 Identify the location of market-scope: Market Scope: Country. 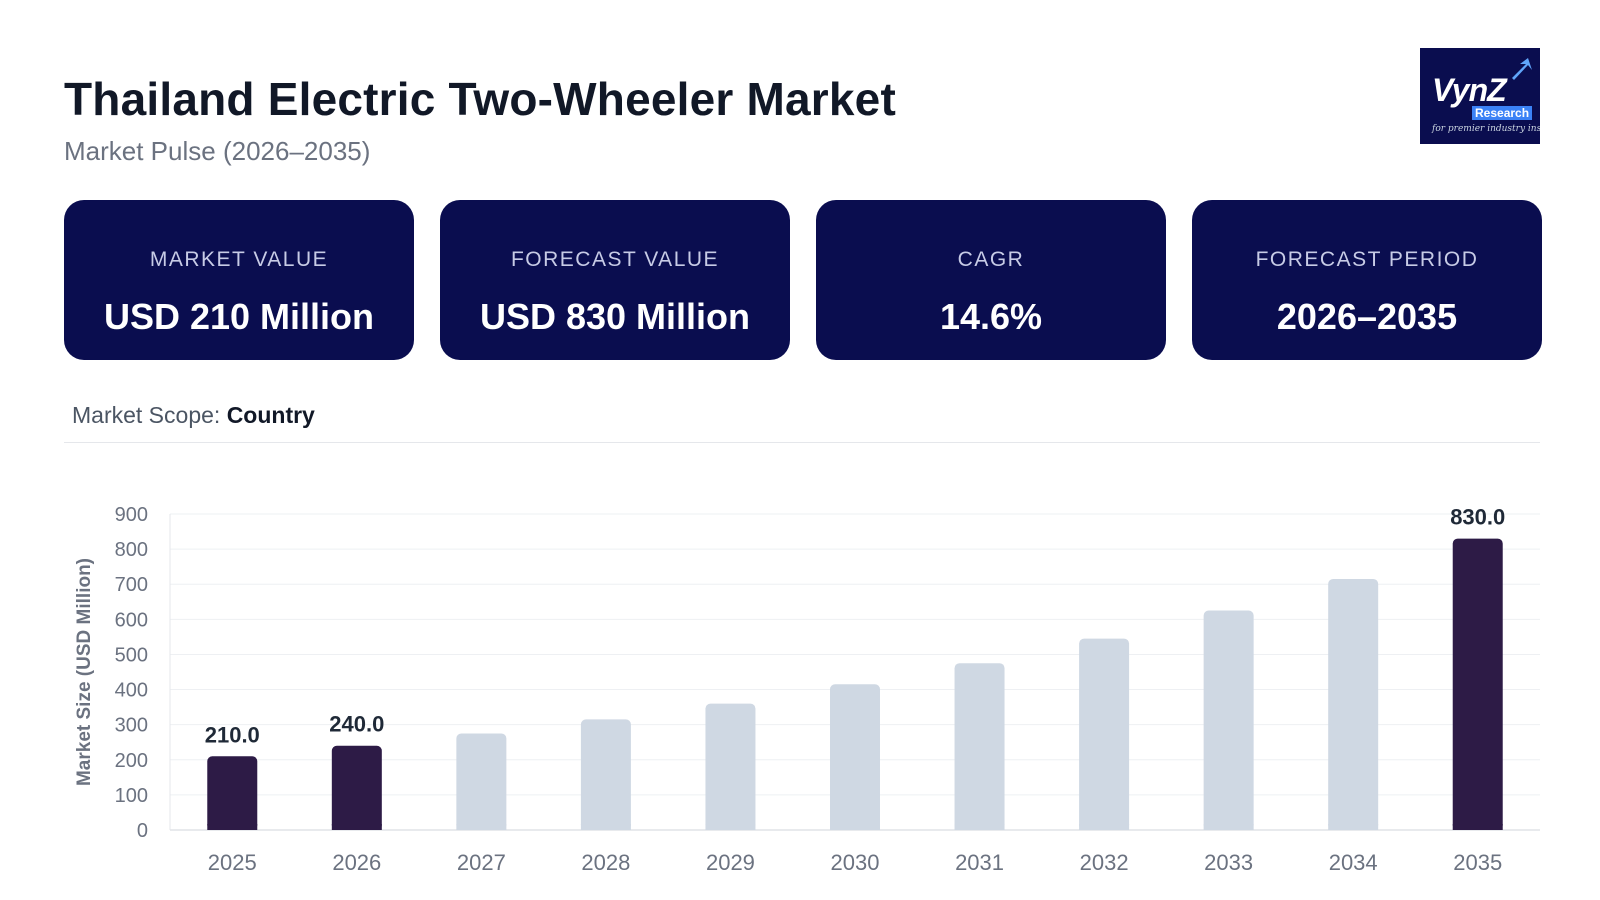
(193, 415).